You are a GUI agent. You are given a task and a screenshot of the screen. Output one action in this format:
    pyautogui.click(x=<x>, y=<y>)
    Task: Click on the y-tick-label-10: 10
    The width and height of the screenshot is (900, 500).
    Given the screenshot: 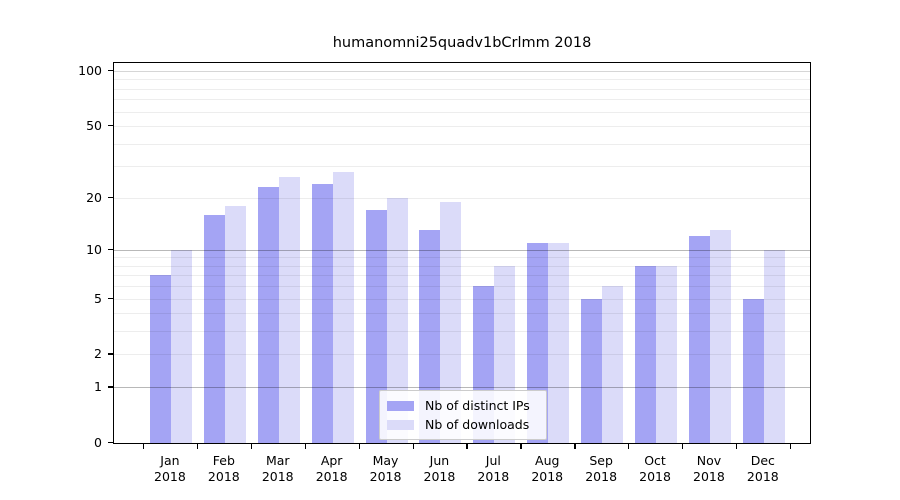 What is the action you would take?
    pyautogui.click(x=94, y=249)
    